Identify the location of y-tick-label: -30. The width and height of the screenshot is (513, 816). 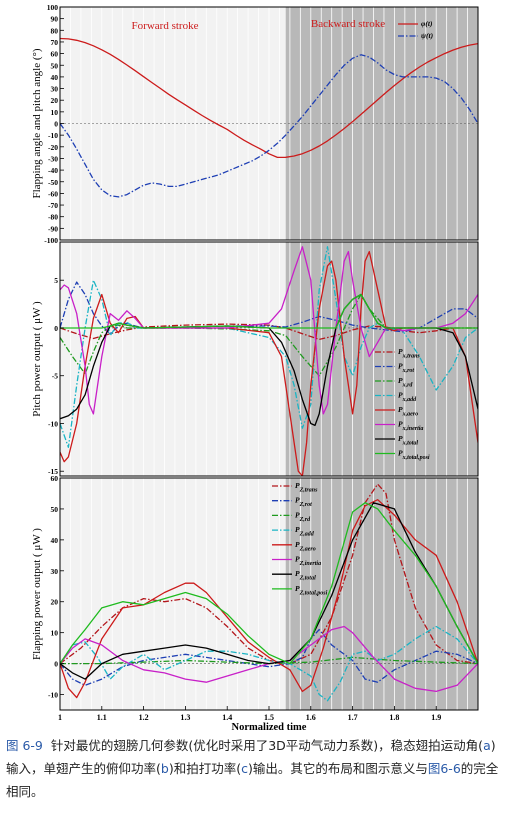
(53, 158).